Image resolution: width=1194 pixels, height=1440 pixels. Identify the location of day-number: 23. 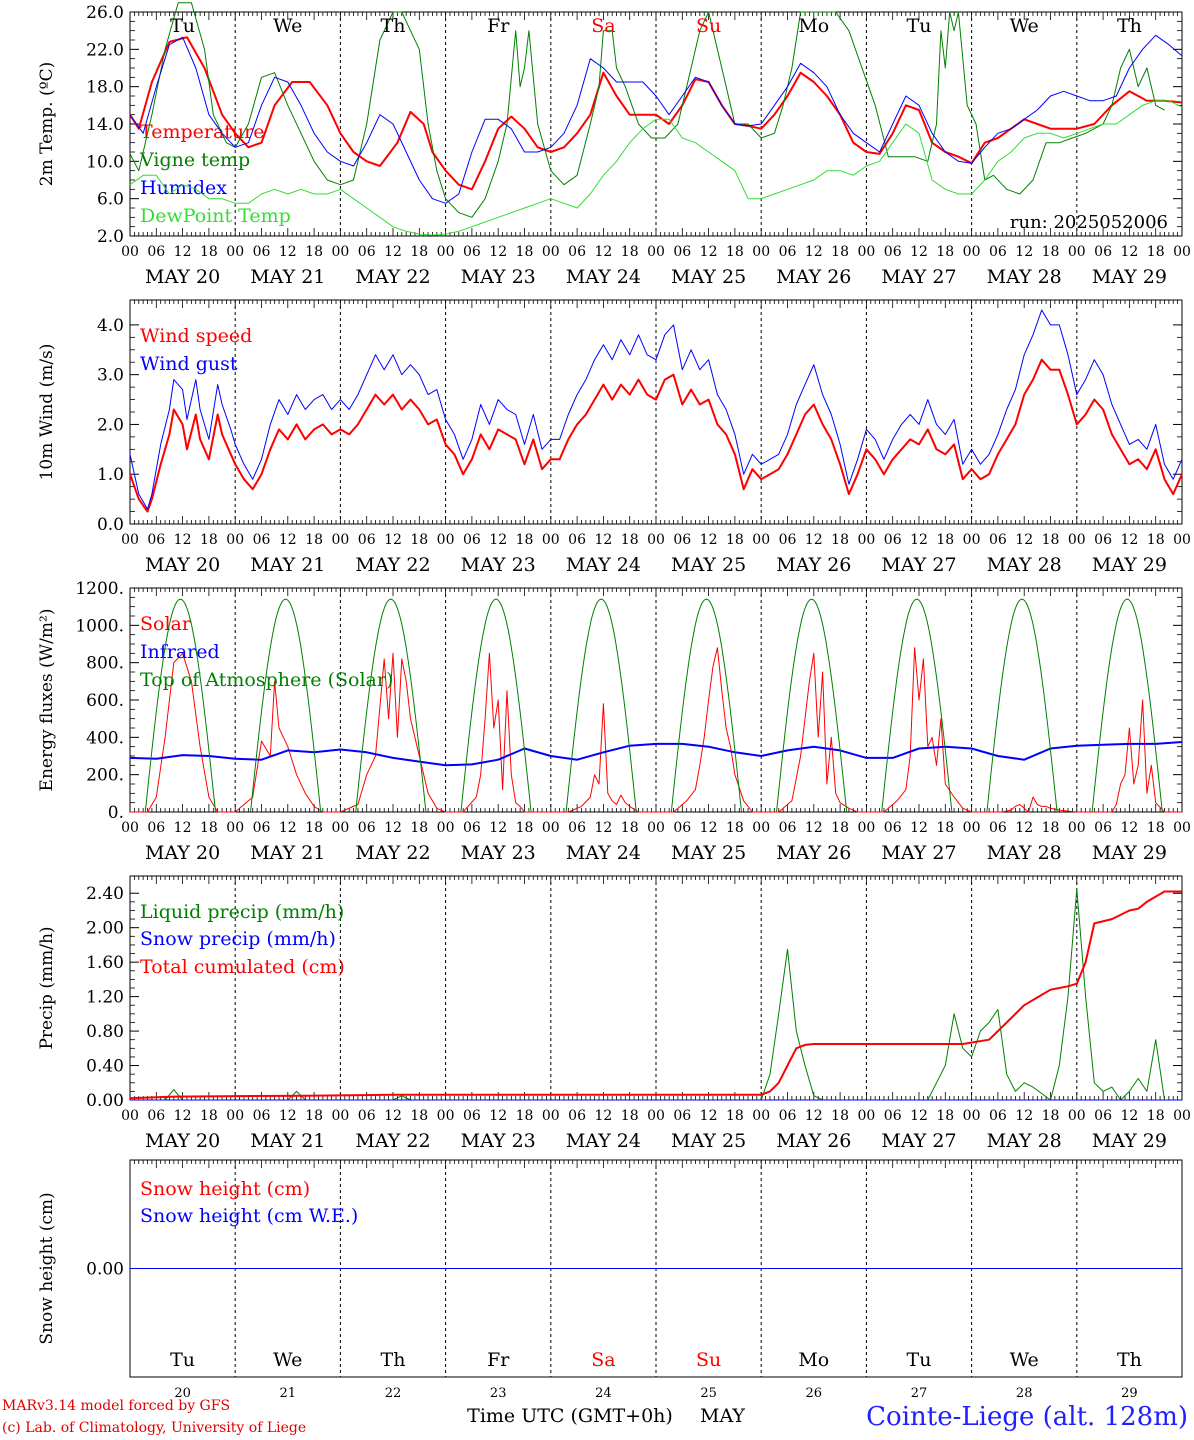
(498, 1393).